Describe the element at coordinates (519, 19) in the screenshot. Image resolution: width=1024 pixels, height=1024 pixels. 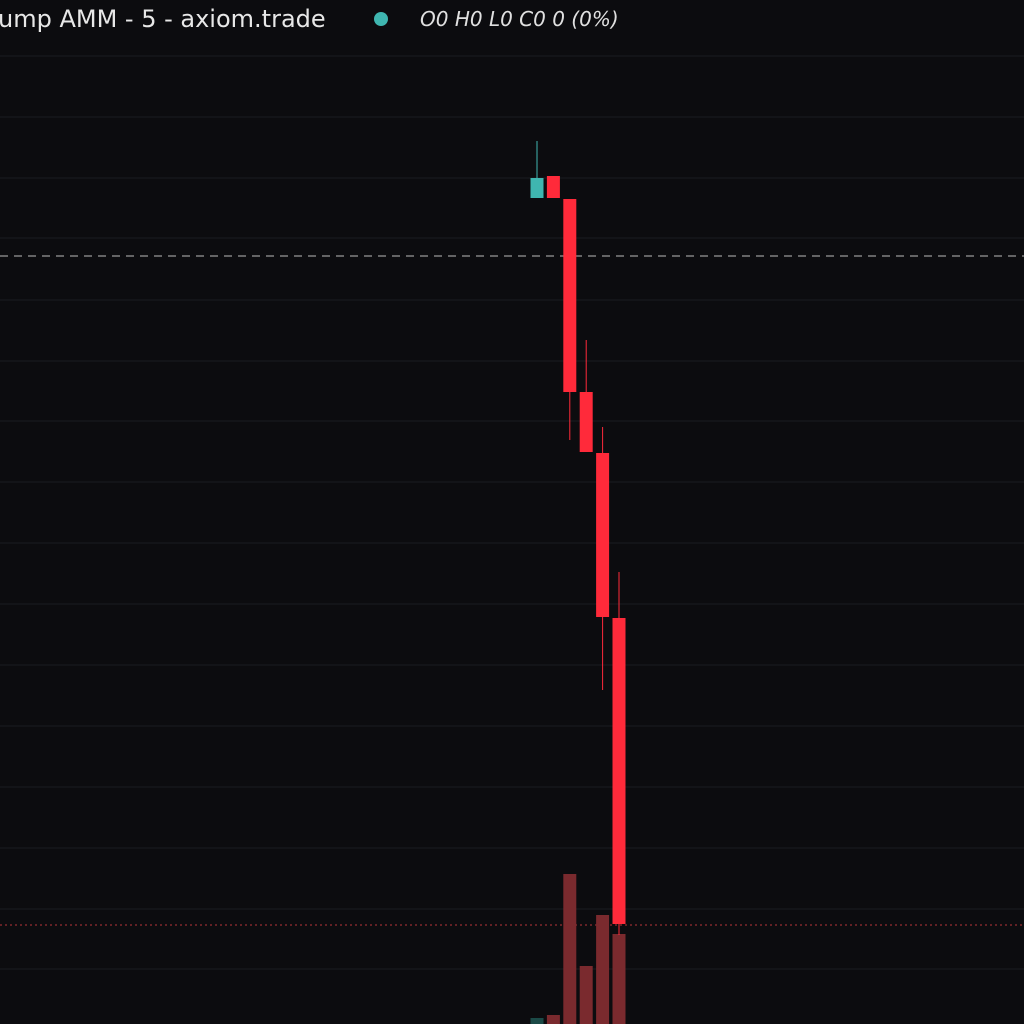
I see `ohlc-legend: O0 H0 L0 C0 0 (0%)` at that location.